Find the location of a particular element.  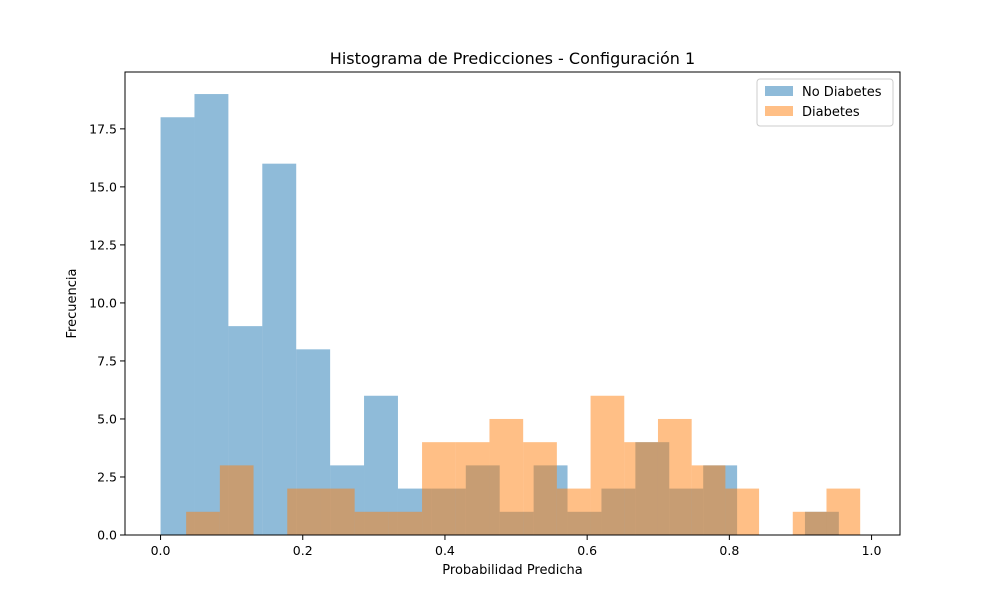

y-tick-label: 12.5 is located at coordinates (103, 244).